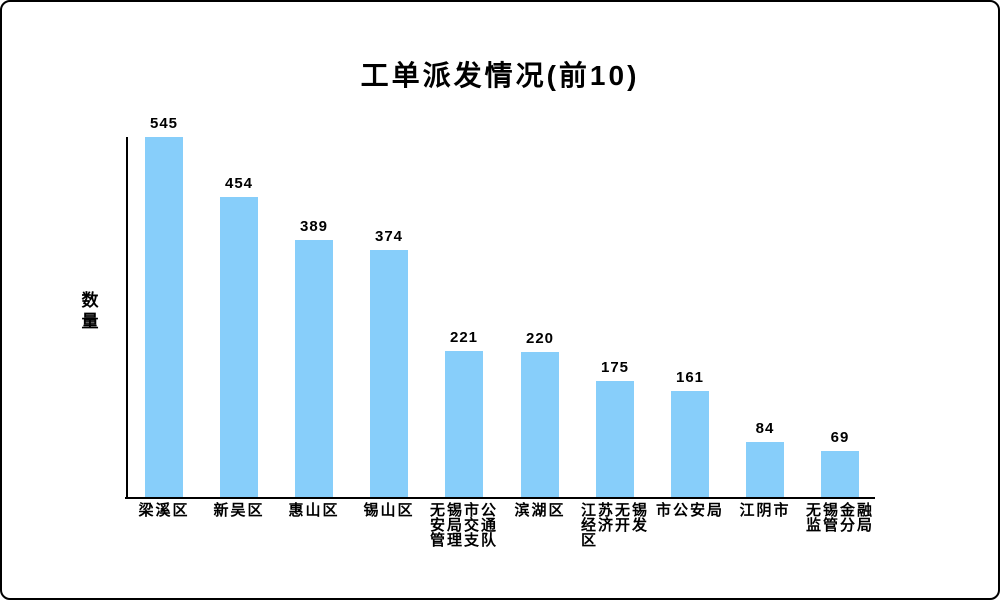 This screenshot has height=600, width=1000. I want to click on x-axis-category-label-line: 新吴区, so click(239, 510).